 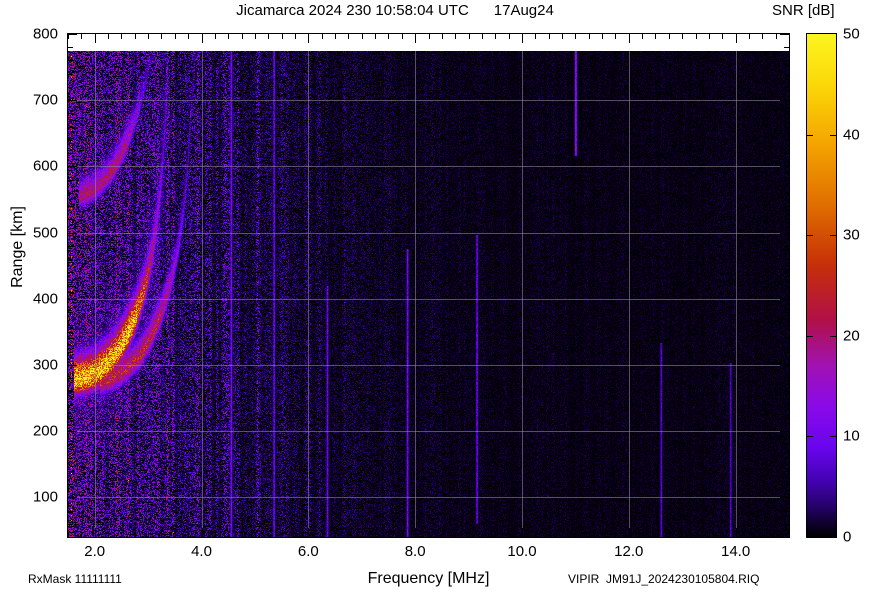 I want to click on page-title: Jicamarca 2024 230 10:58:04 UTC 17Aug24, so click(x=395, y=10).